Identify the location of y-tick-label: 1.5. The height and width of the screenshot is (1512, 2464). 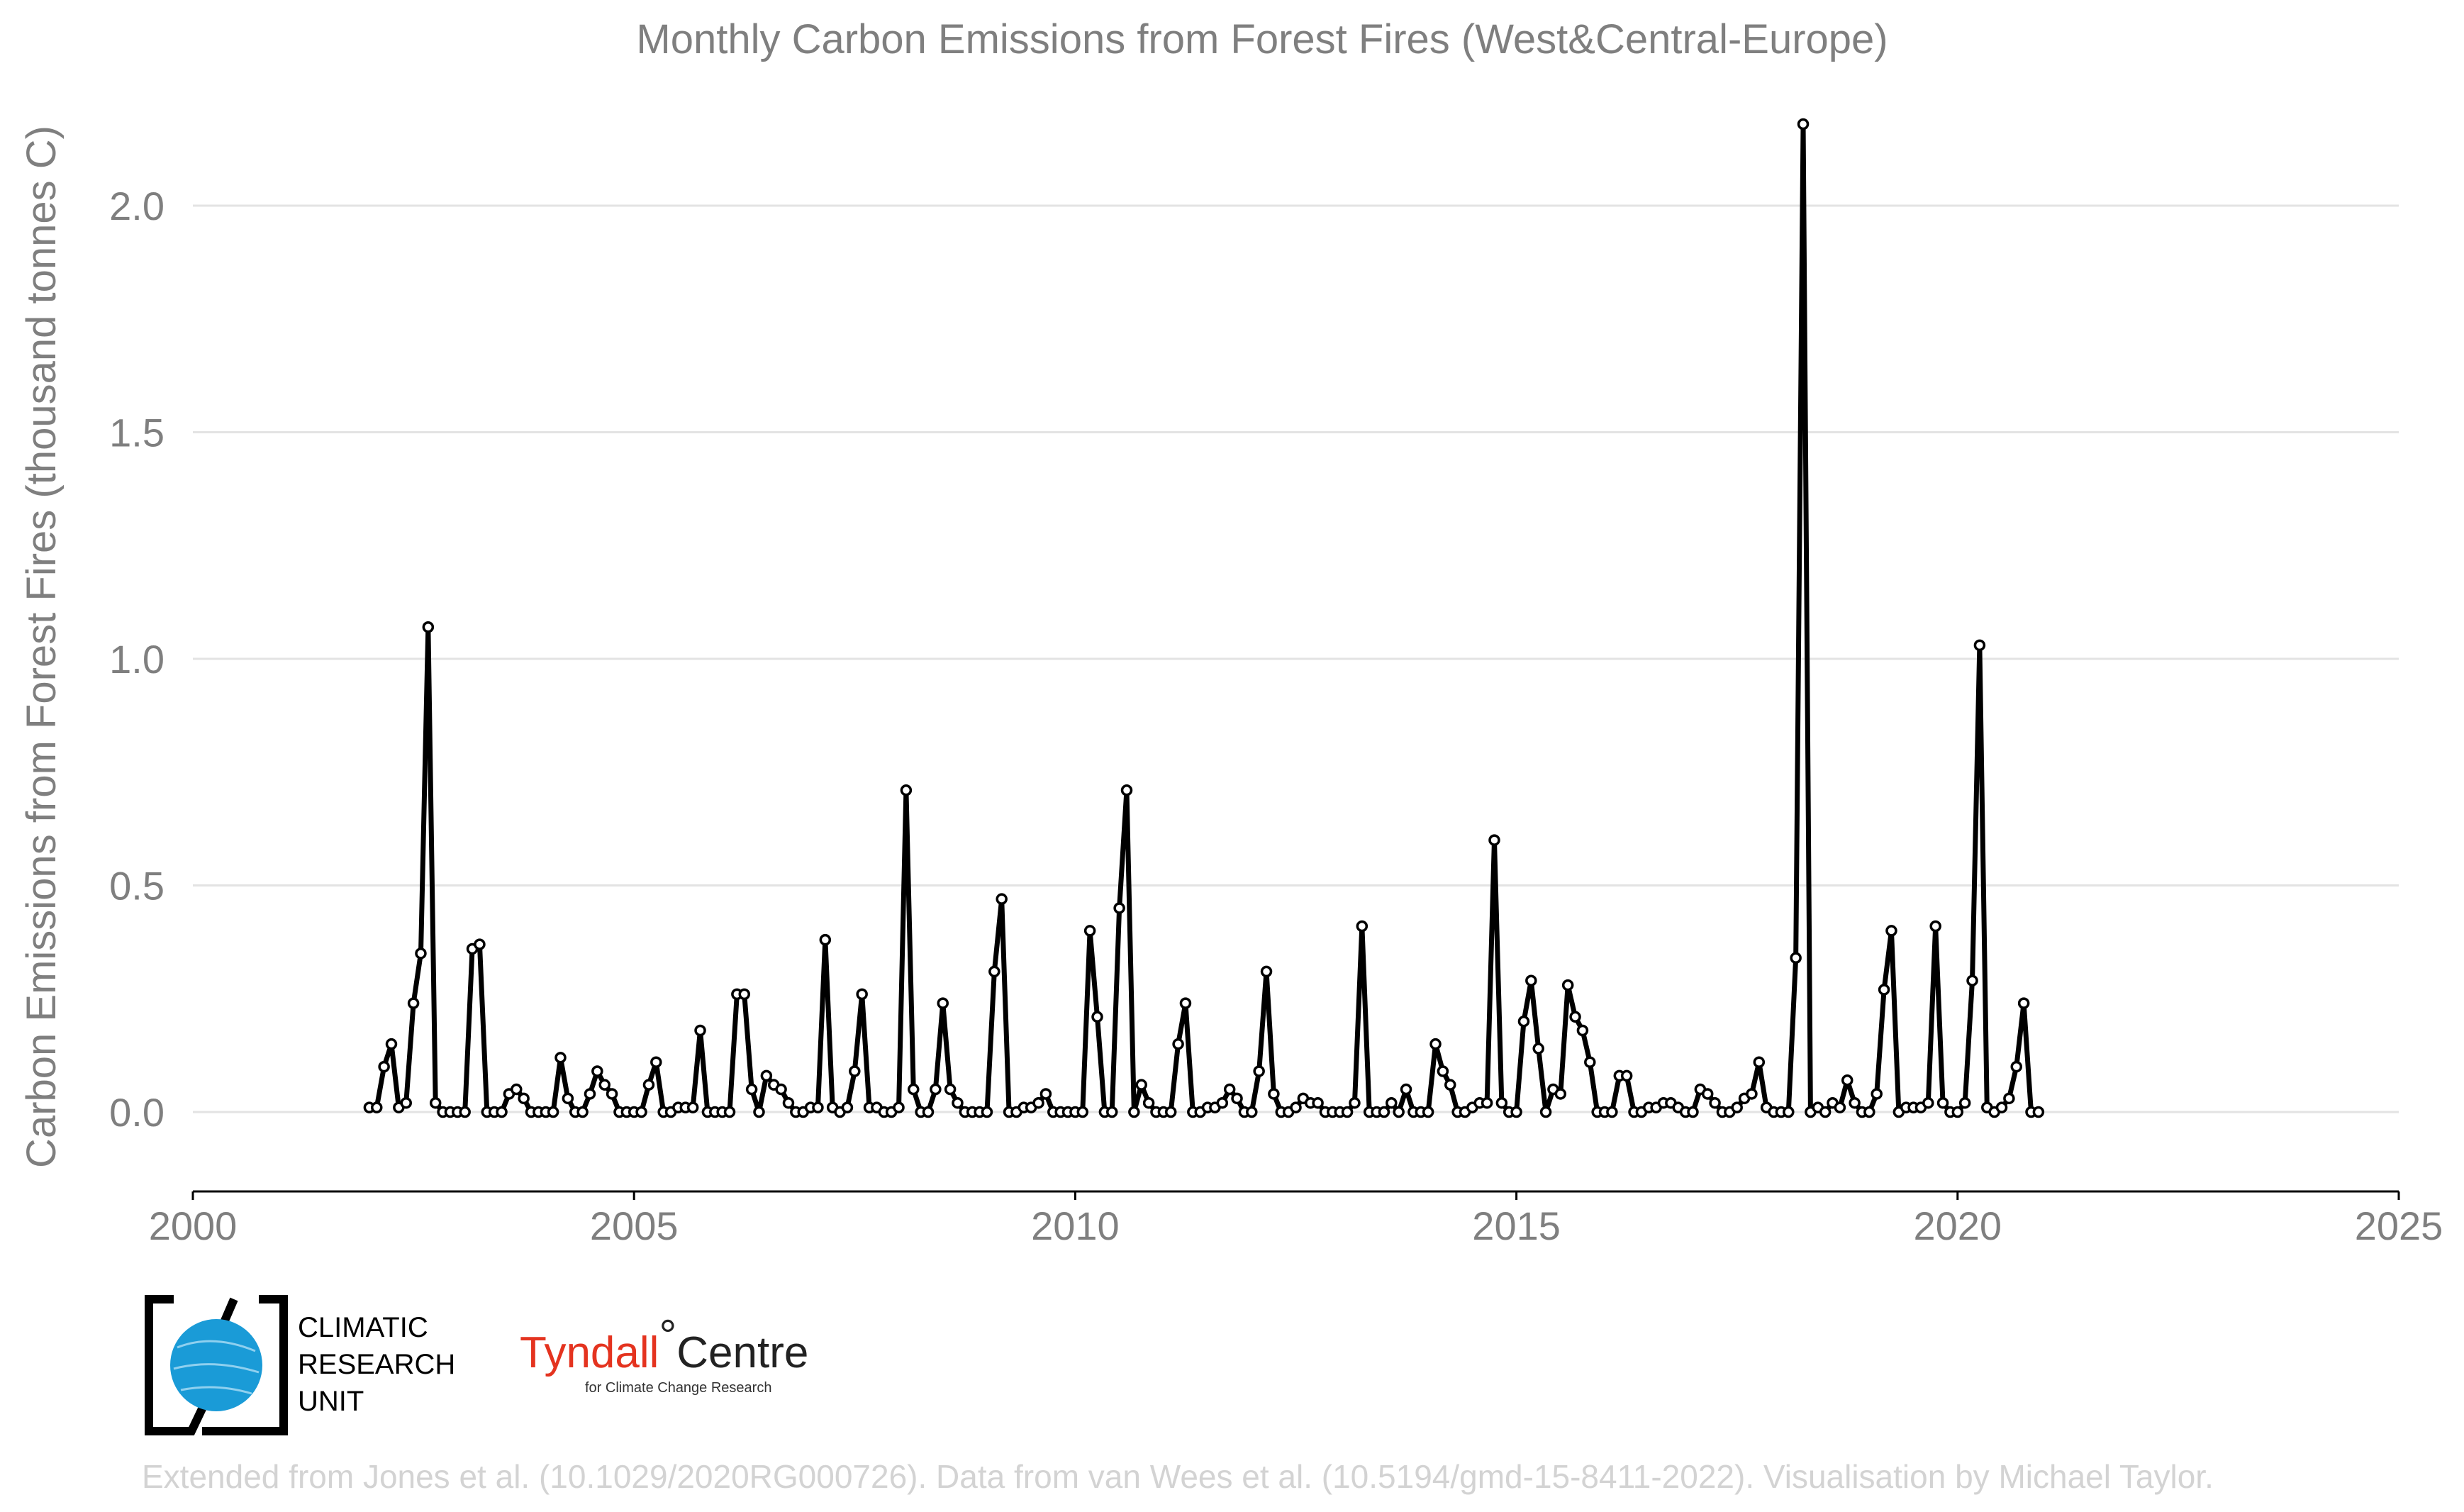
(137, 433).